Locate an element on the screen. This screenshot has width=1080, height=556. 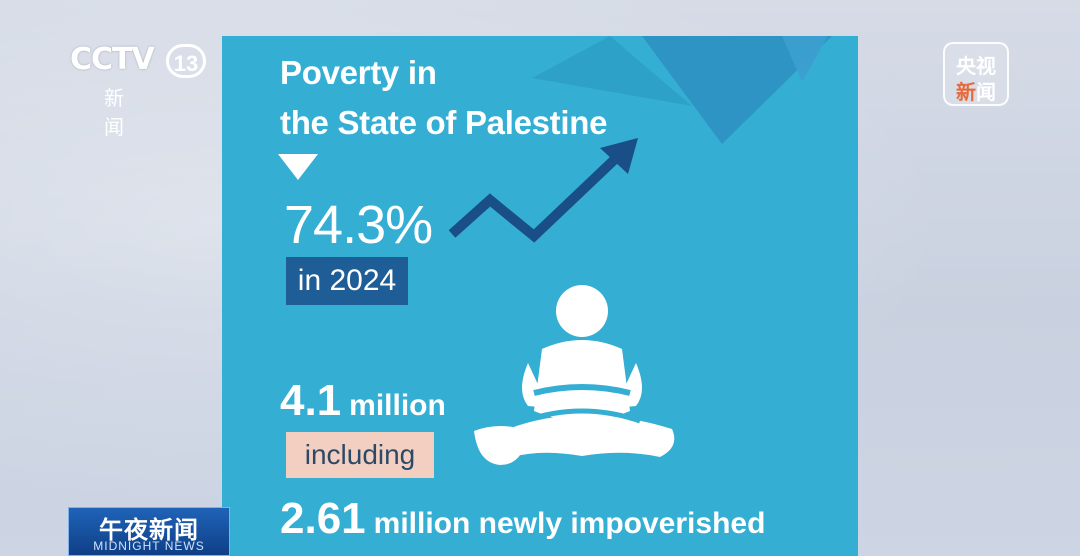
trend-up-arrow-icon is located at coordinates (543, 190).